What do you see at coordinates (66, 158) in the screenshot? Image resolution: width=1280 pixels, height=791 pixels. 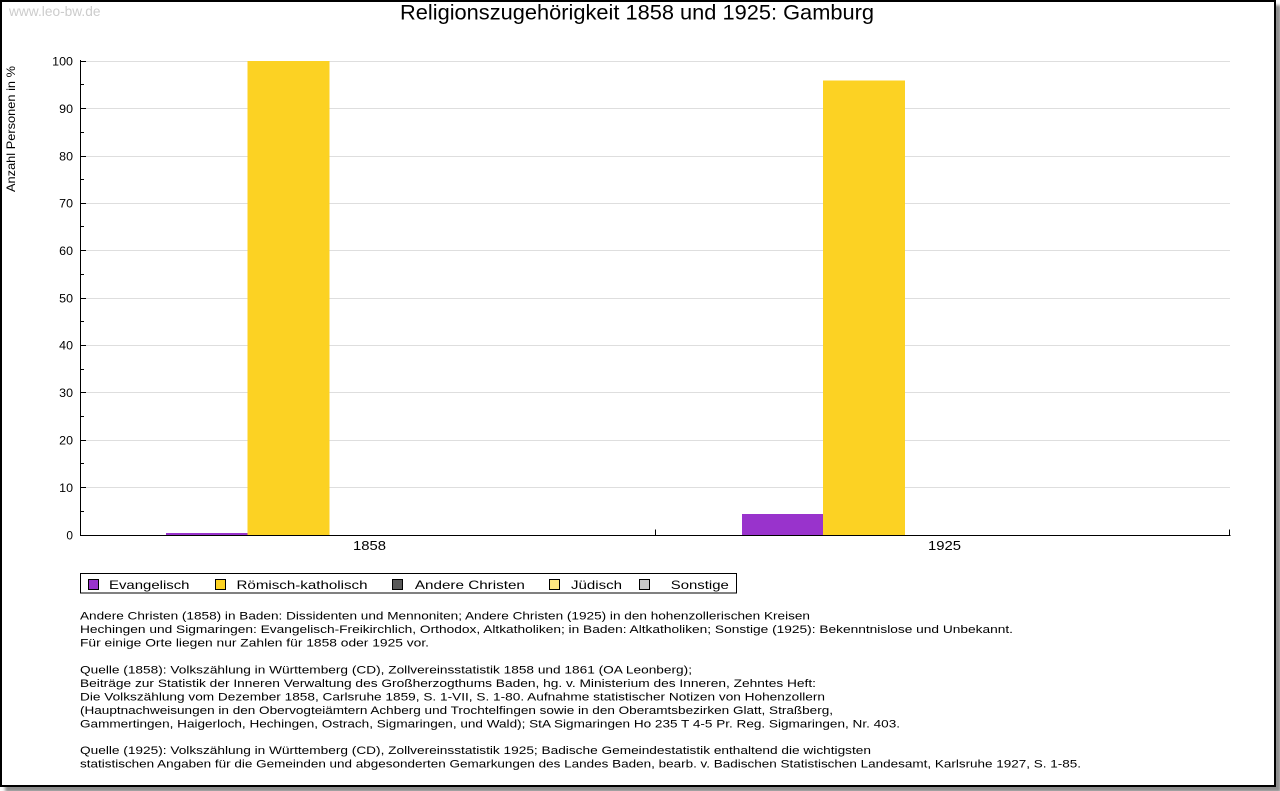 I see `svg-text: 80` at bounding box center [66, 158].